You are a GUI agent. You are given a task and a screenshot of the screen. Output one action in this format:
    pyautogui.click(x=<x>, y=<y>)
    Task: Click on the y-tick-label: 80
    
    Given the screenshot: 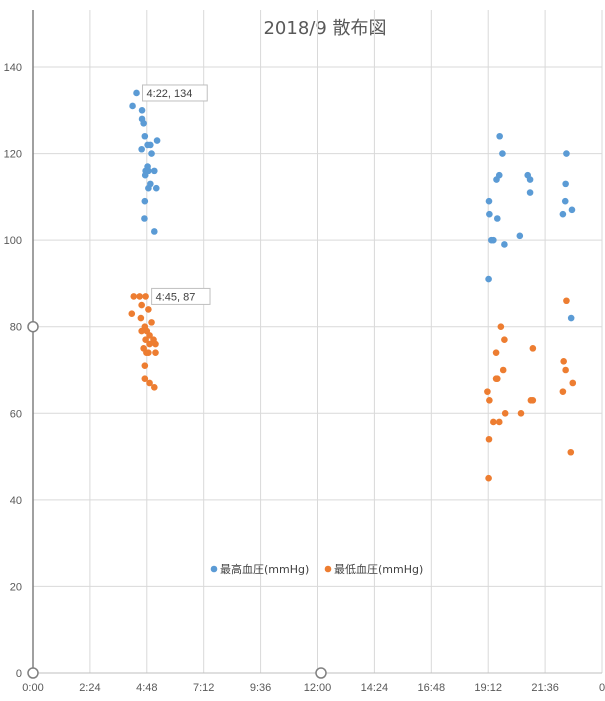 What is the action you would take?
    pyautogui.click(x=16, y=328)
    